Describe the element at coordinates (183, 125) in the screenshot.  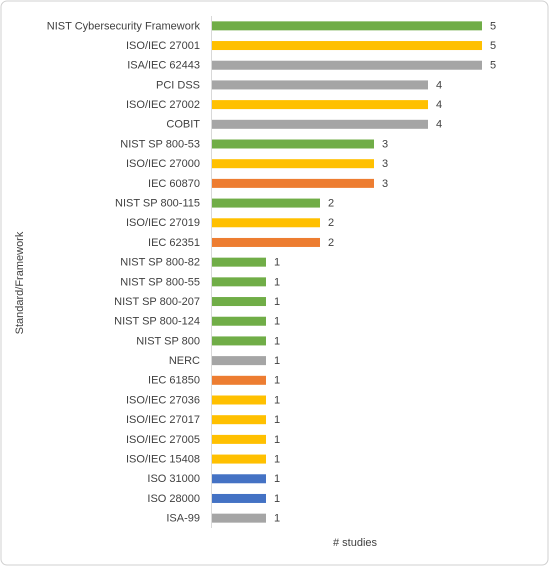
I see `y-tick-label: COBIT` at that location.